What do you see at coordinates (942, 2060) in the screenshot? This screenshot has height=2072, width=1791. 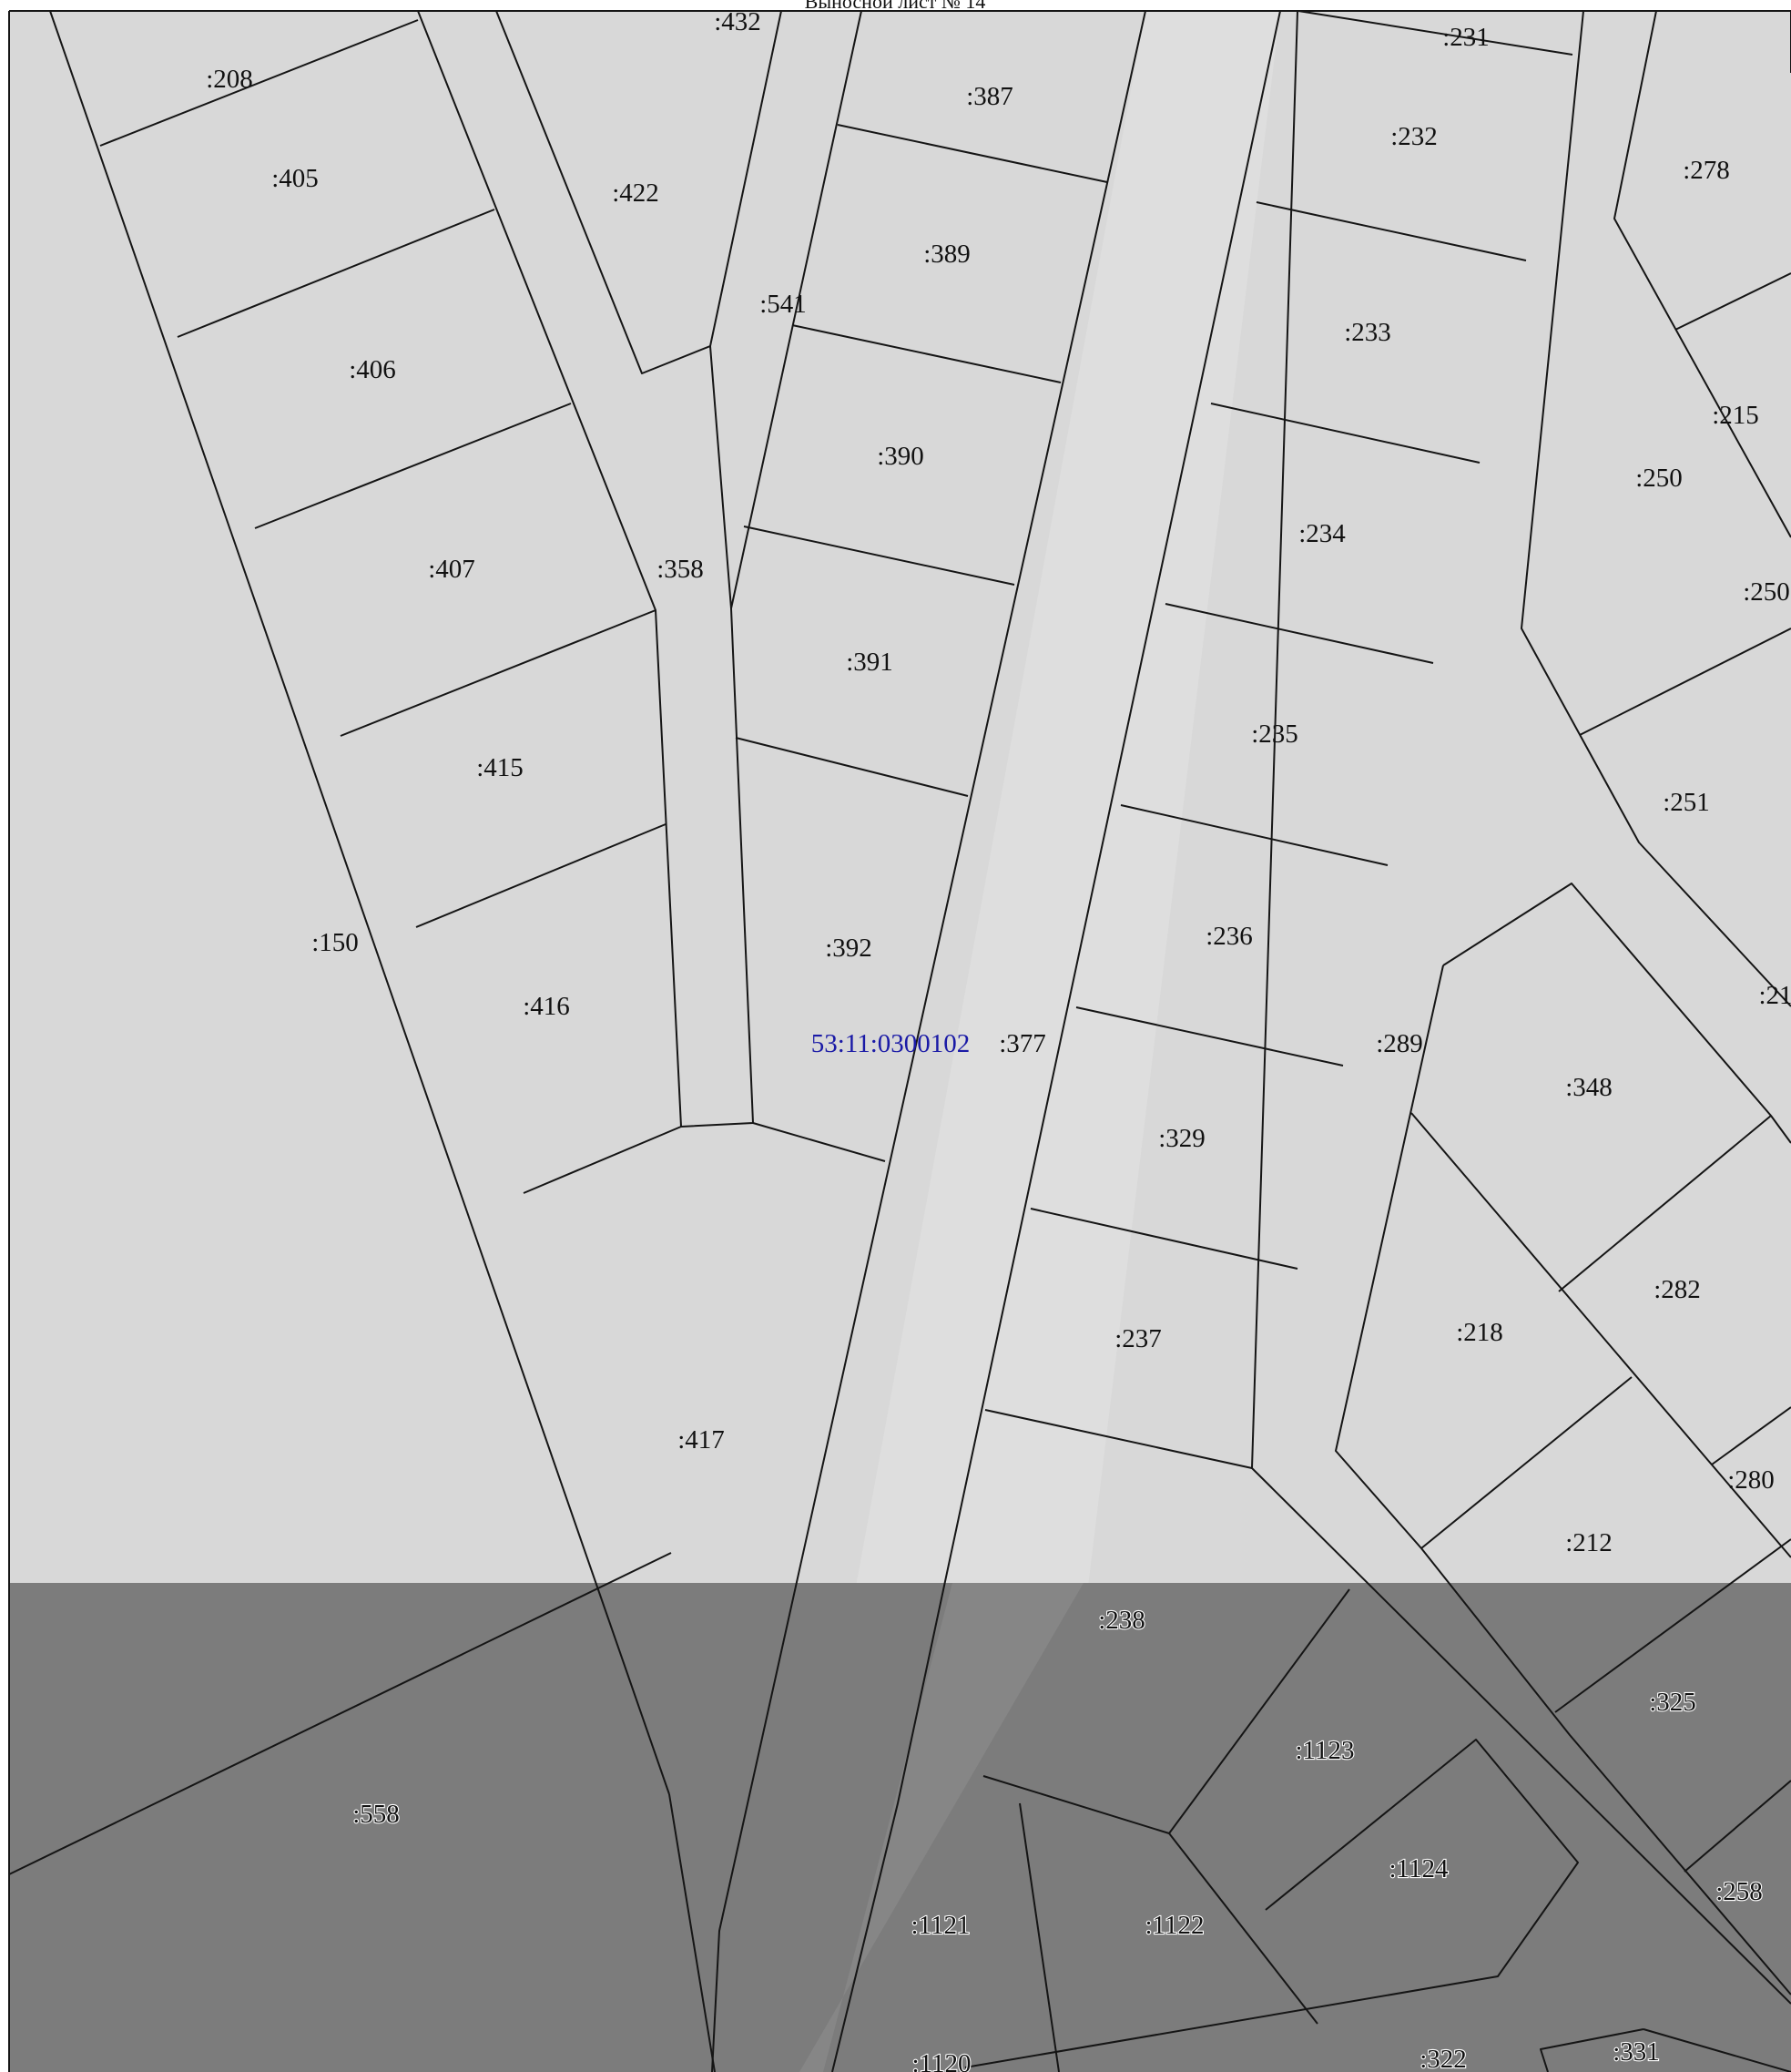 I see `parcel-label-1120: :1120` at bounding box center [942, 2060].